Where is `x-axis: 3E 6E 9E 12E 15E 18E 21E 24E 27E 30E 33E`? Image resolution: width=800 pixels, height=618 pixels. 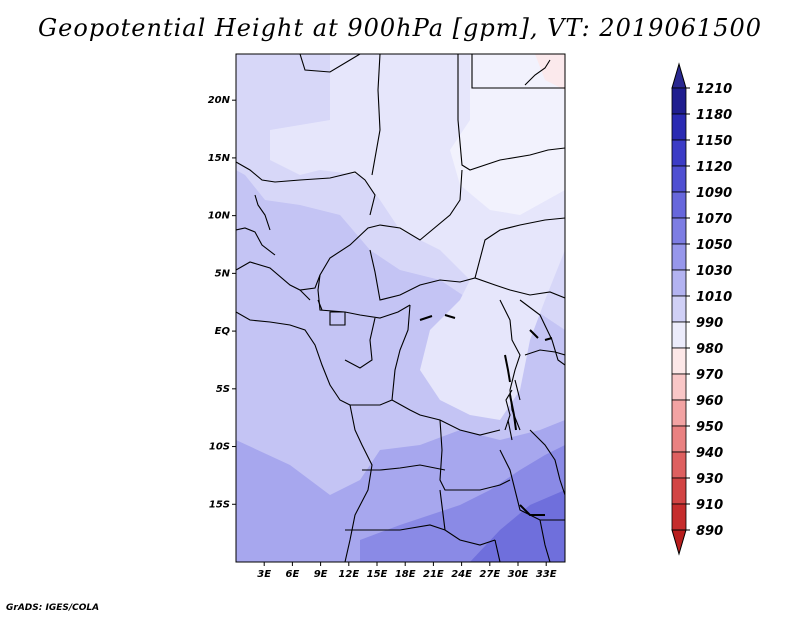 x-axis: 3E 6E 9E 12E 15E 18E 21E 24E 27E 30E 33E is located at coordinates (407, 571).